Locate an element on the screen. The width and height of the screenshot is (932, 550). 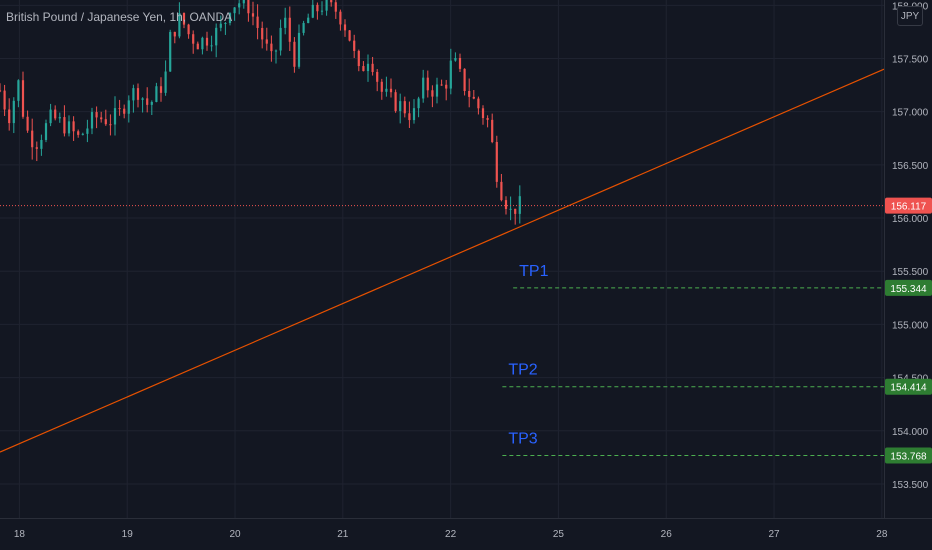
currency-badge: JPY is located at coordinates (910, 16).